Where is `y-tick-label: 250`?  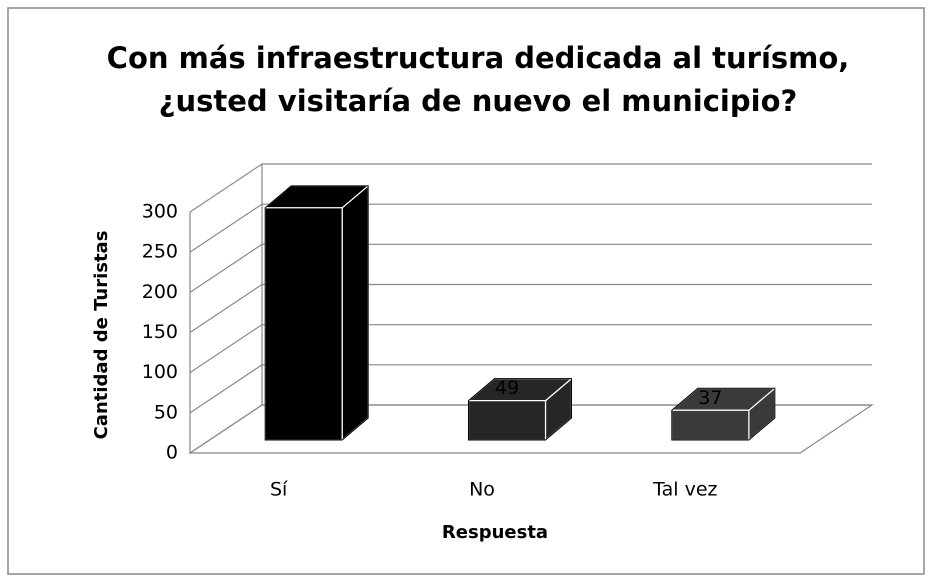
y-tick-label: 250 is located at coordinates (160, 252).